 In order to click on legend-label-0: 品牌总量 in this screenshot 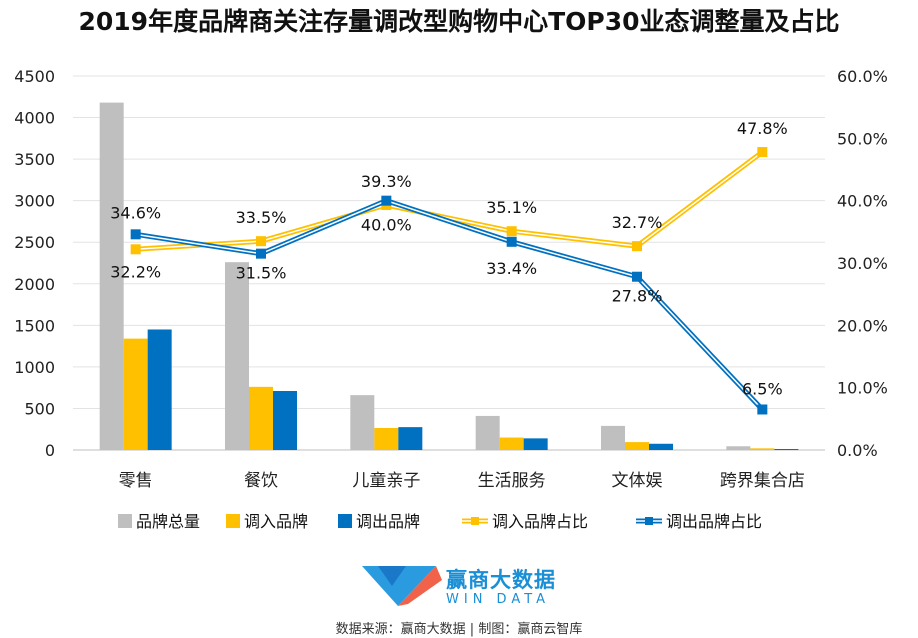, I will do `click(168, 521)`.